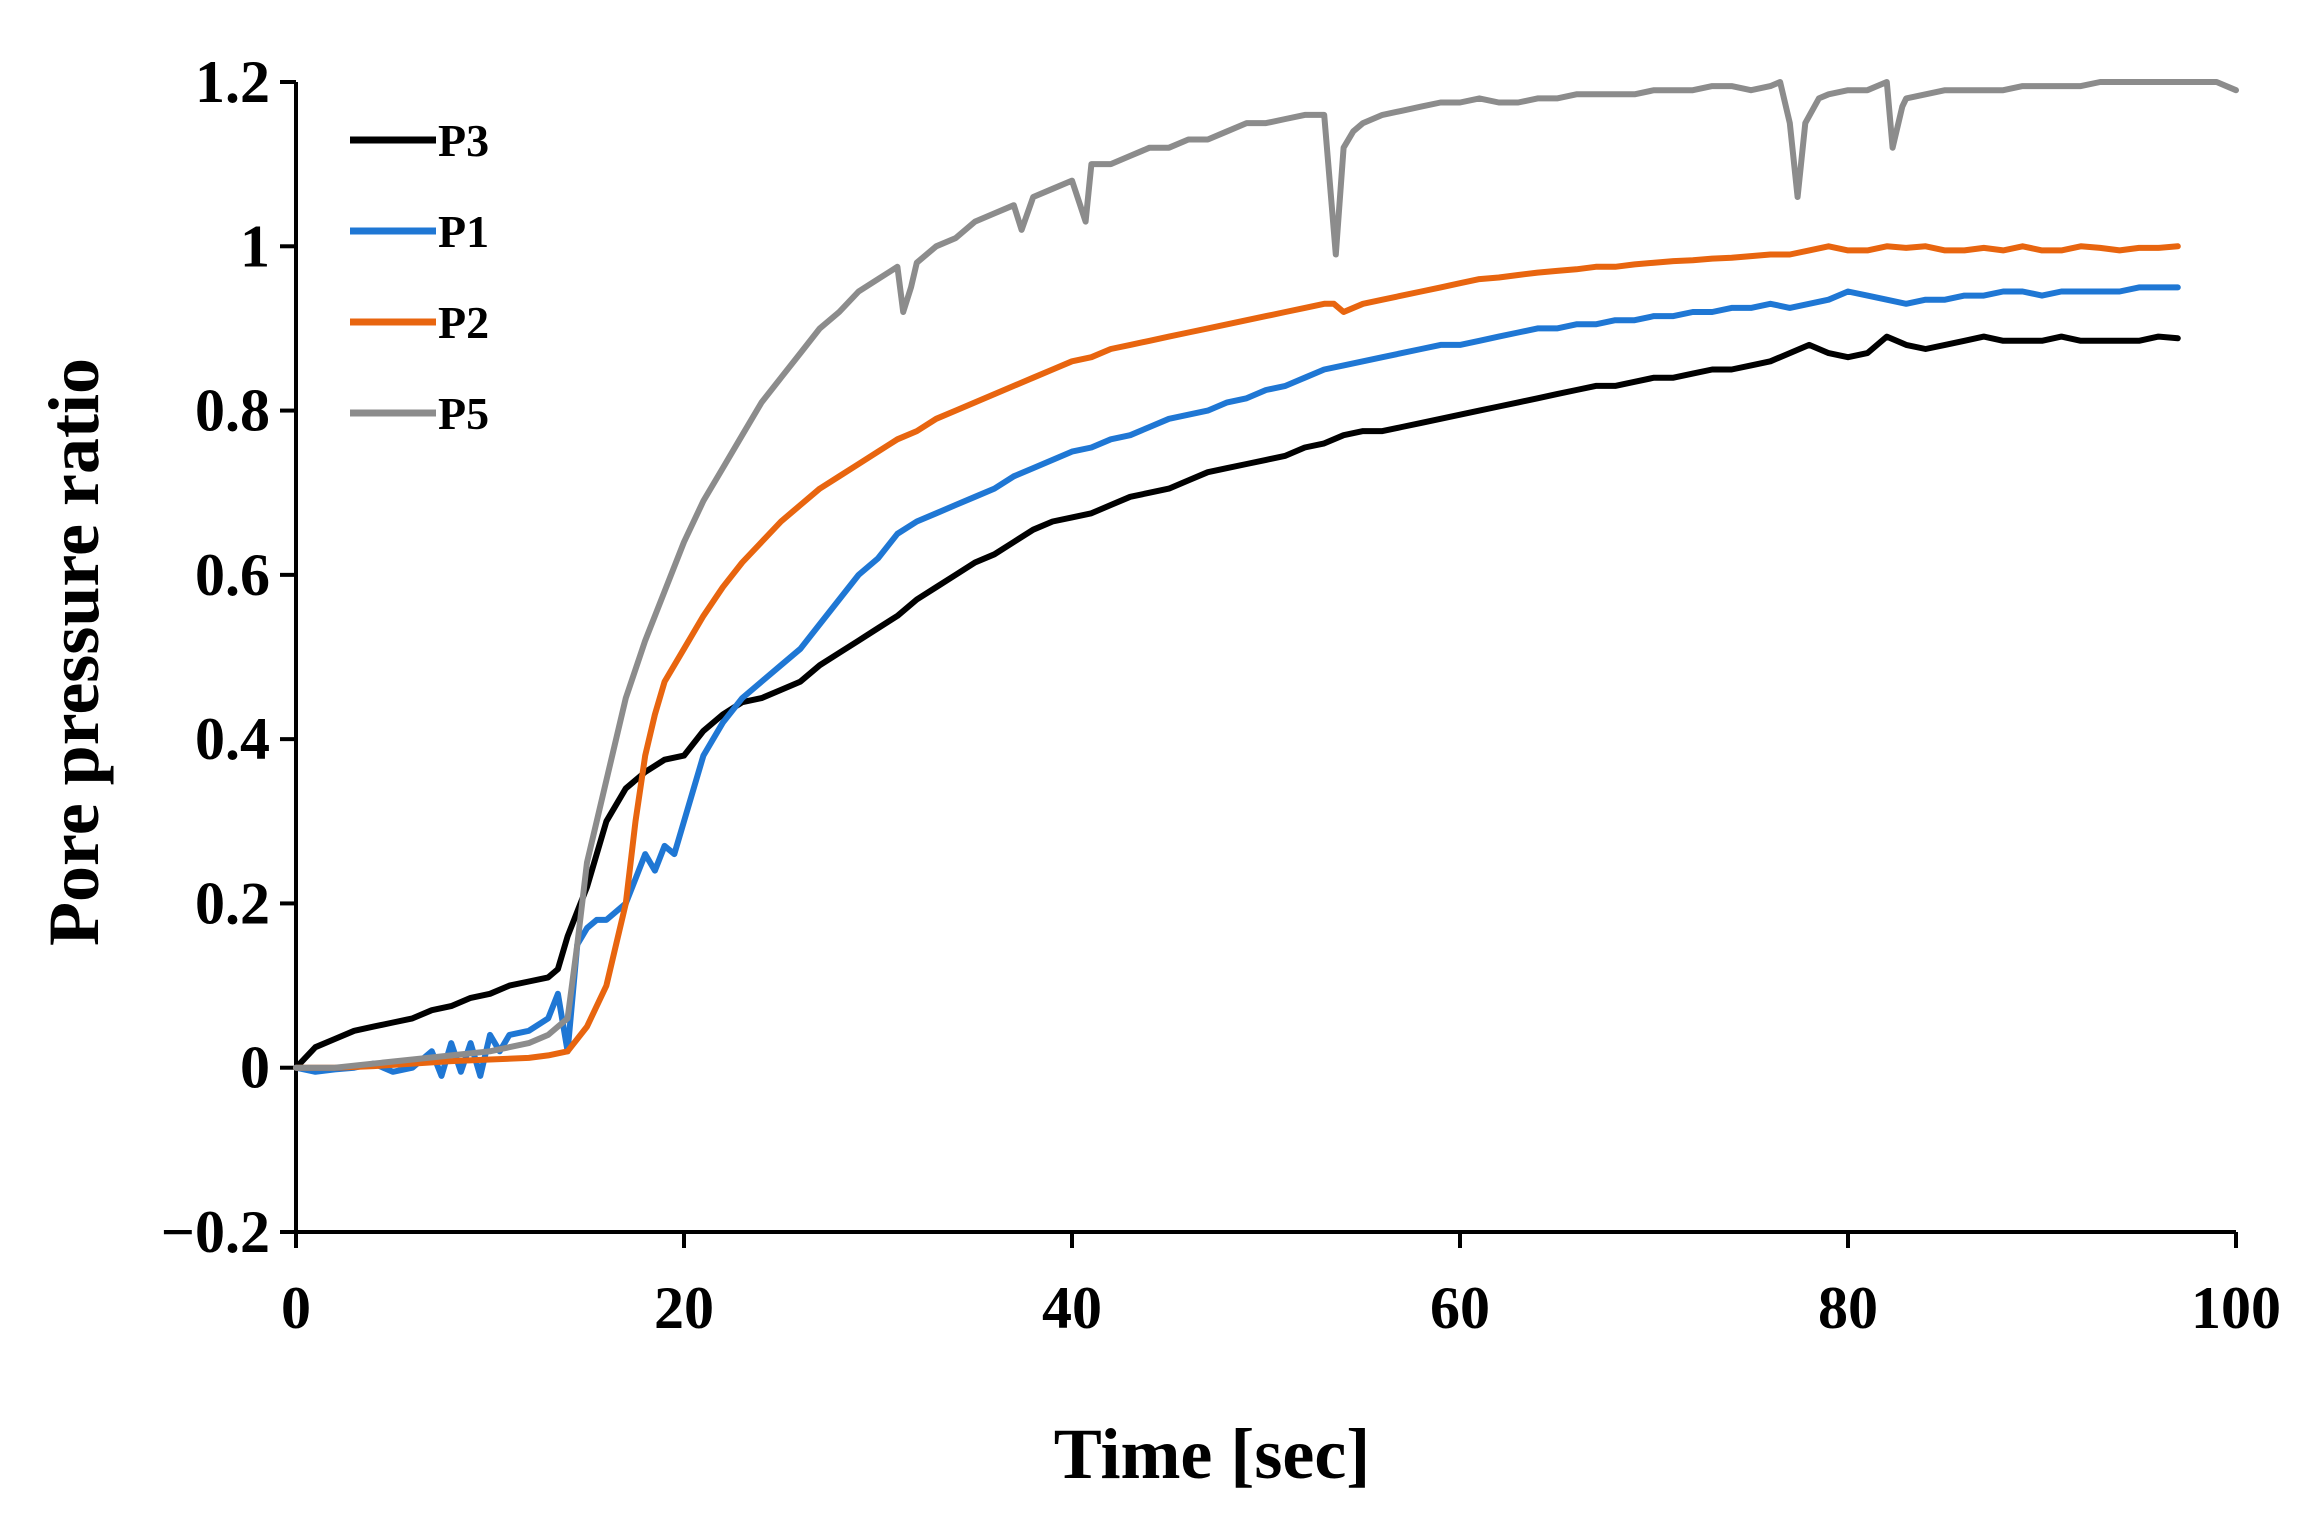 This screenshot has height=1519, width=2313. What do you see at coordinates (232, 903) in the screenshot?
I see `y-tick-label: 0.2` at bounding box center [232, 903].